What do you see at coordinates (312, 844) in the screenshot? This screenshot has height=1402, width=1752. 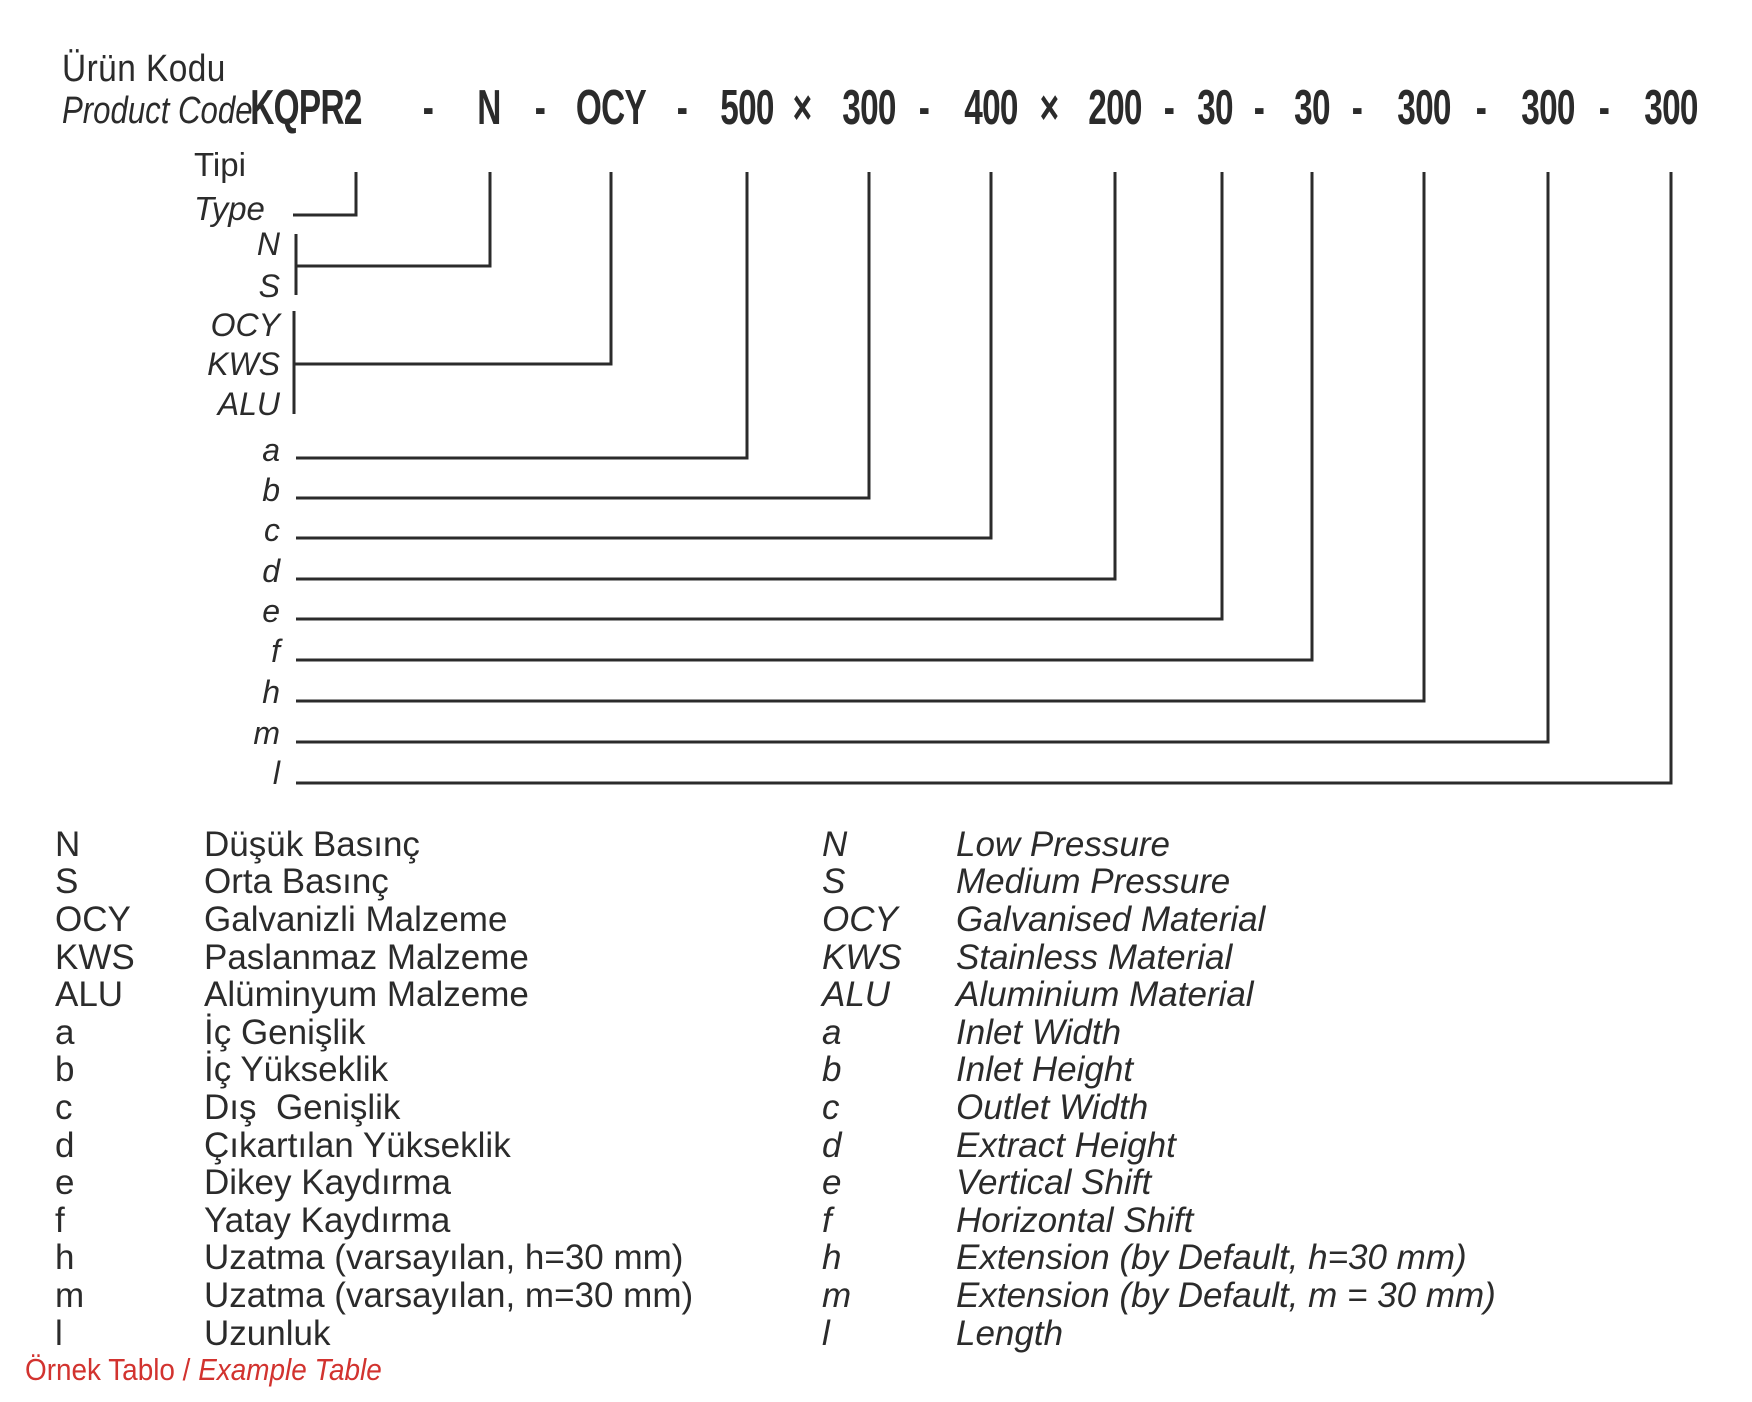 I see `legend-label-tr: Düşük Basınç` at bounding box center [312, 844].